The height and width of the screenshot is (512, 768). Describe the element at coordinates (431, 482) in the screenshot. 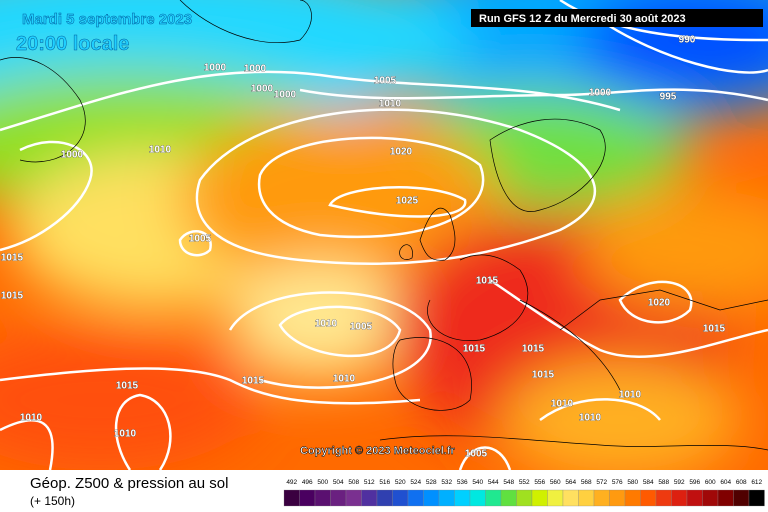

I see `legend-tick-label: 528` at that location.